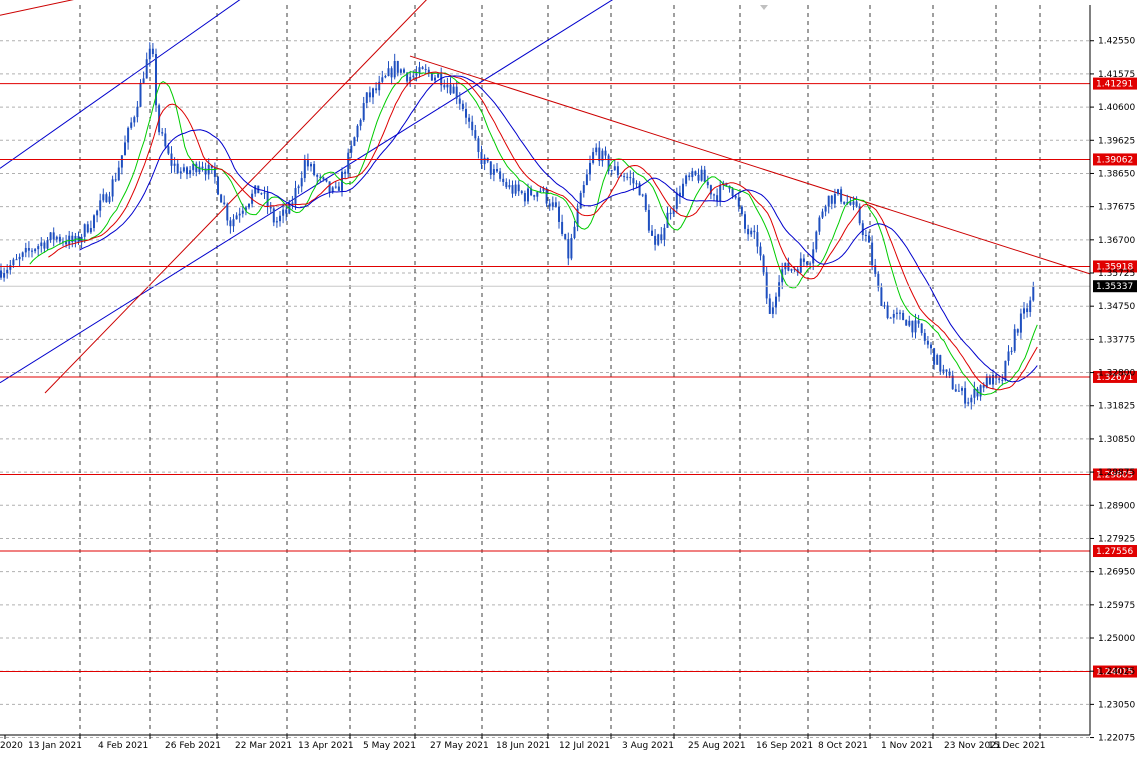 This screenshot has width=1140, height=760. I want to click on current-price-label-bg, so click(1115, 286).